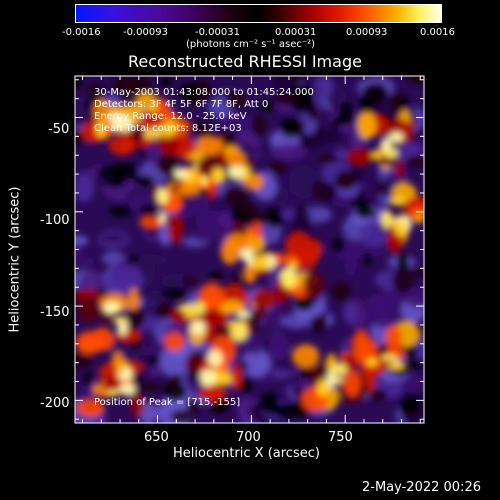 The image size is (500, 500). Describe the element at coordinates (55, 220) in the screenshot. I see `y-tick-label: -100` at that location.